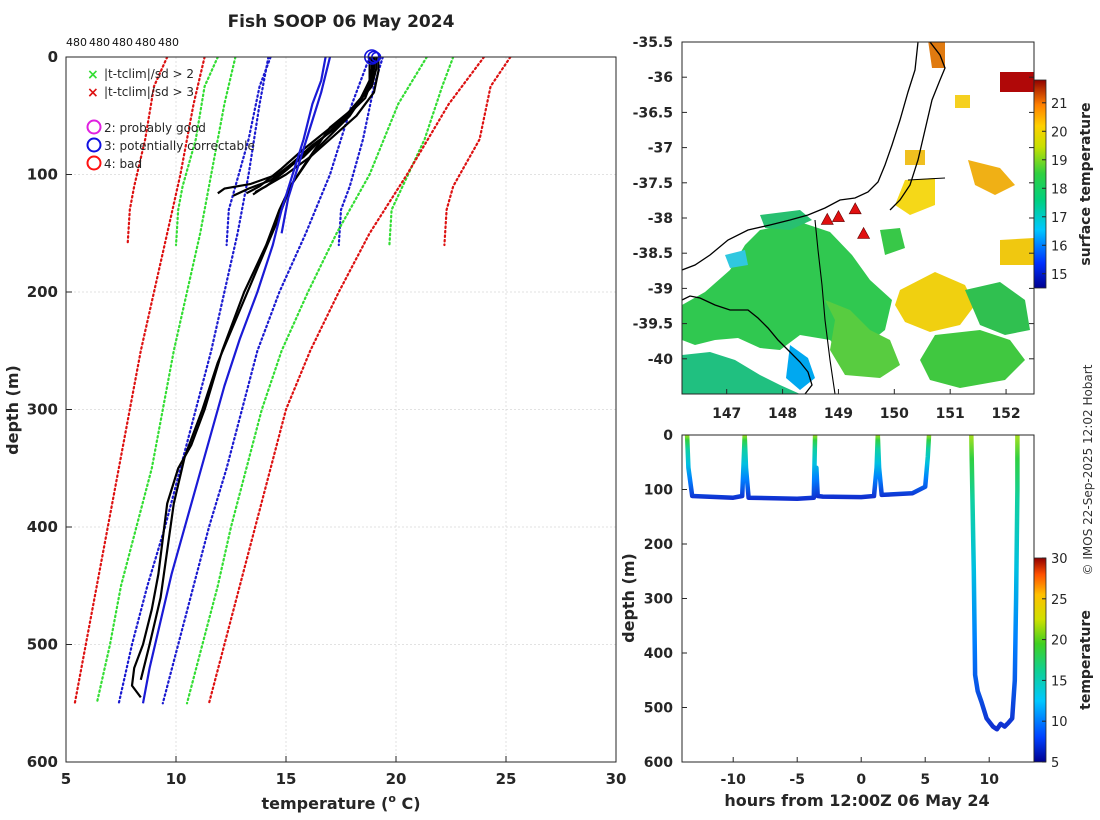  Describe the element at coordinates (726, 414) in the screenshot. I see `map-x-tick-label: 147` at that location.